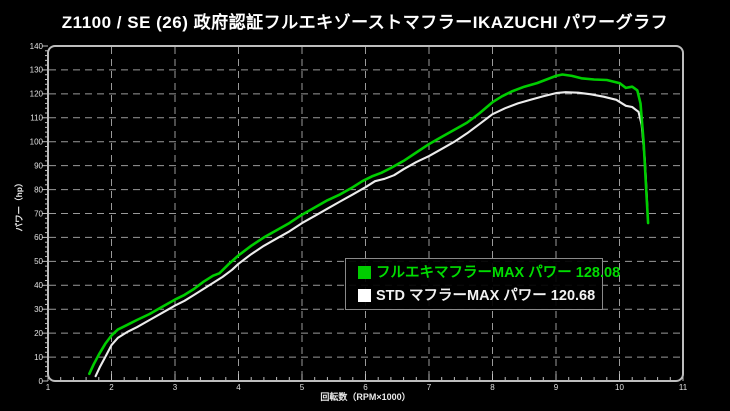  What do you see at coordinates (38, 237) in the screenshot?
I see `y-axis-tick-label: 60` at bounding box center [38, 237].